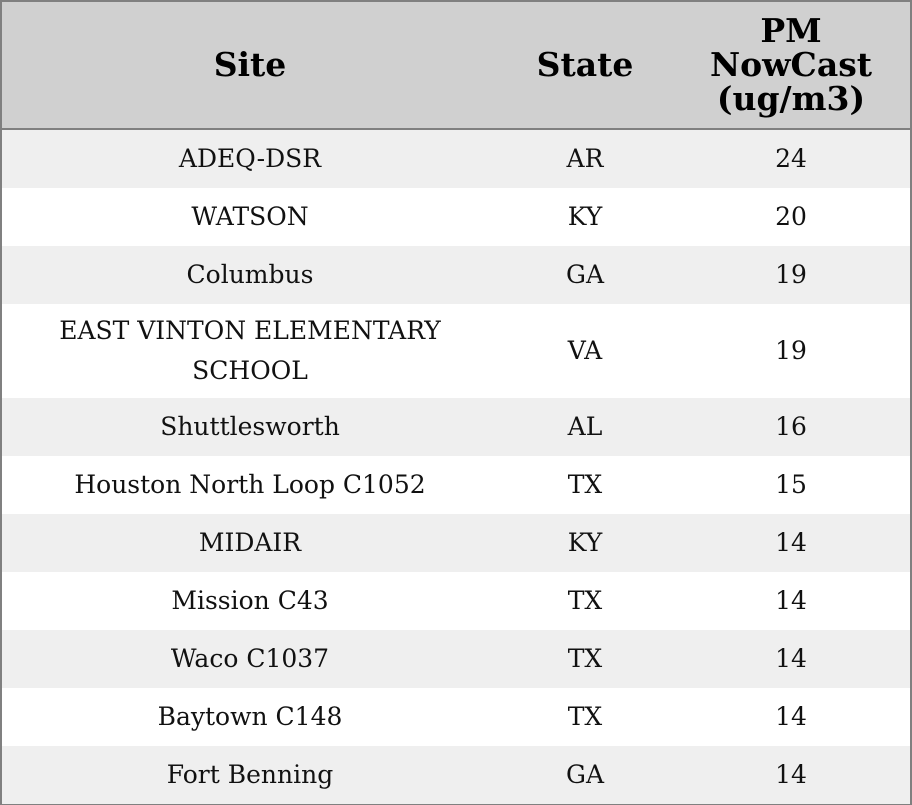  I want to click on table-row: Waco C1037 TX 14, so click(456, 659).